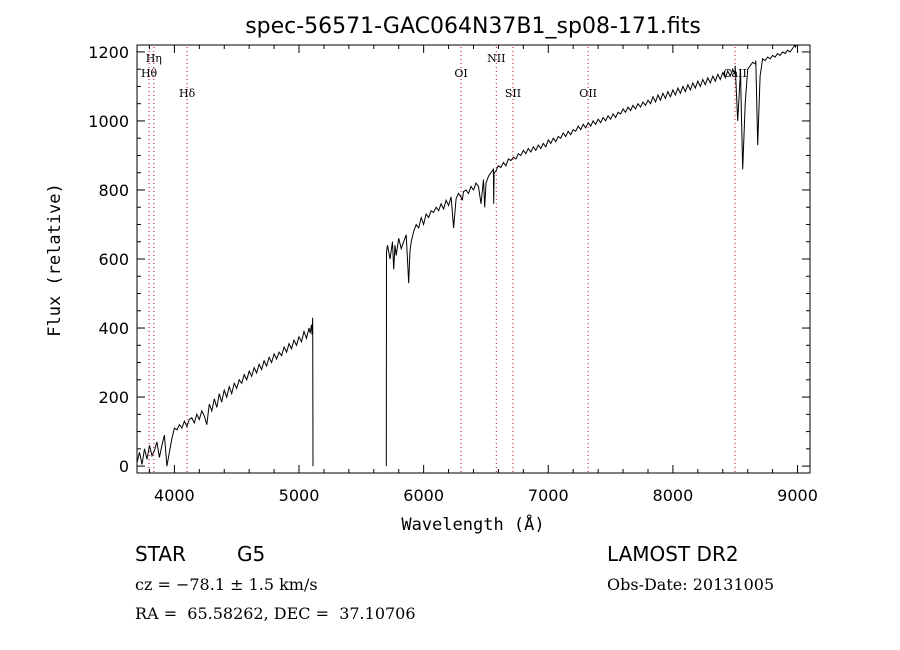  I want to click on spectral-line-label: SII, so click(513, 93).